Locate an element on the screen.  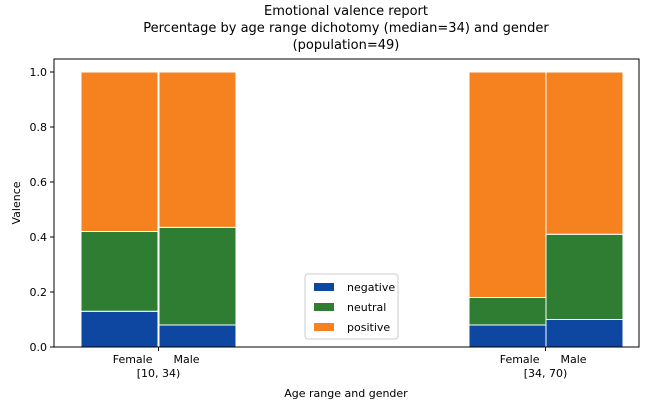
y-tick-label: 0.0 is located at coordinates (39, 347).